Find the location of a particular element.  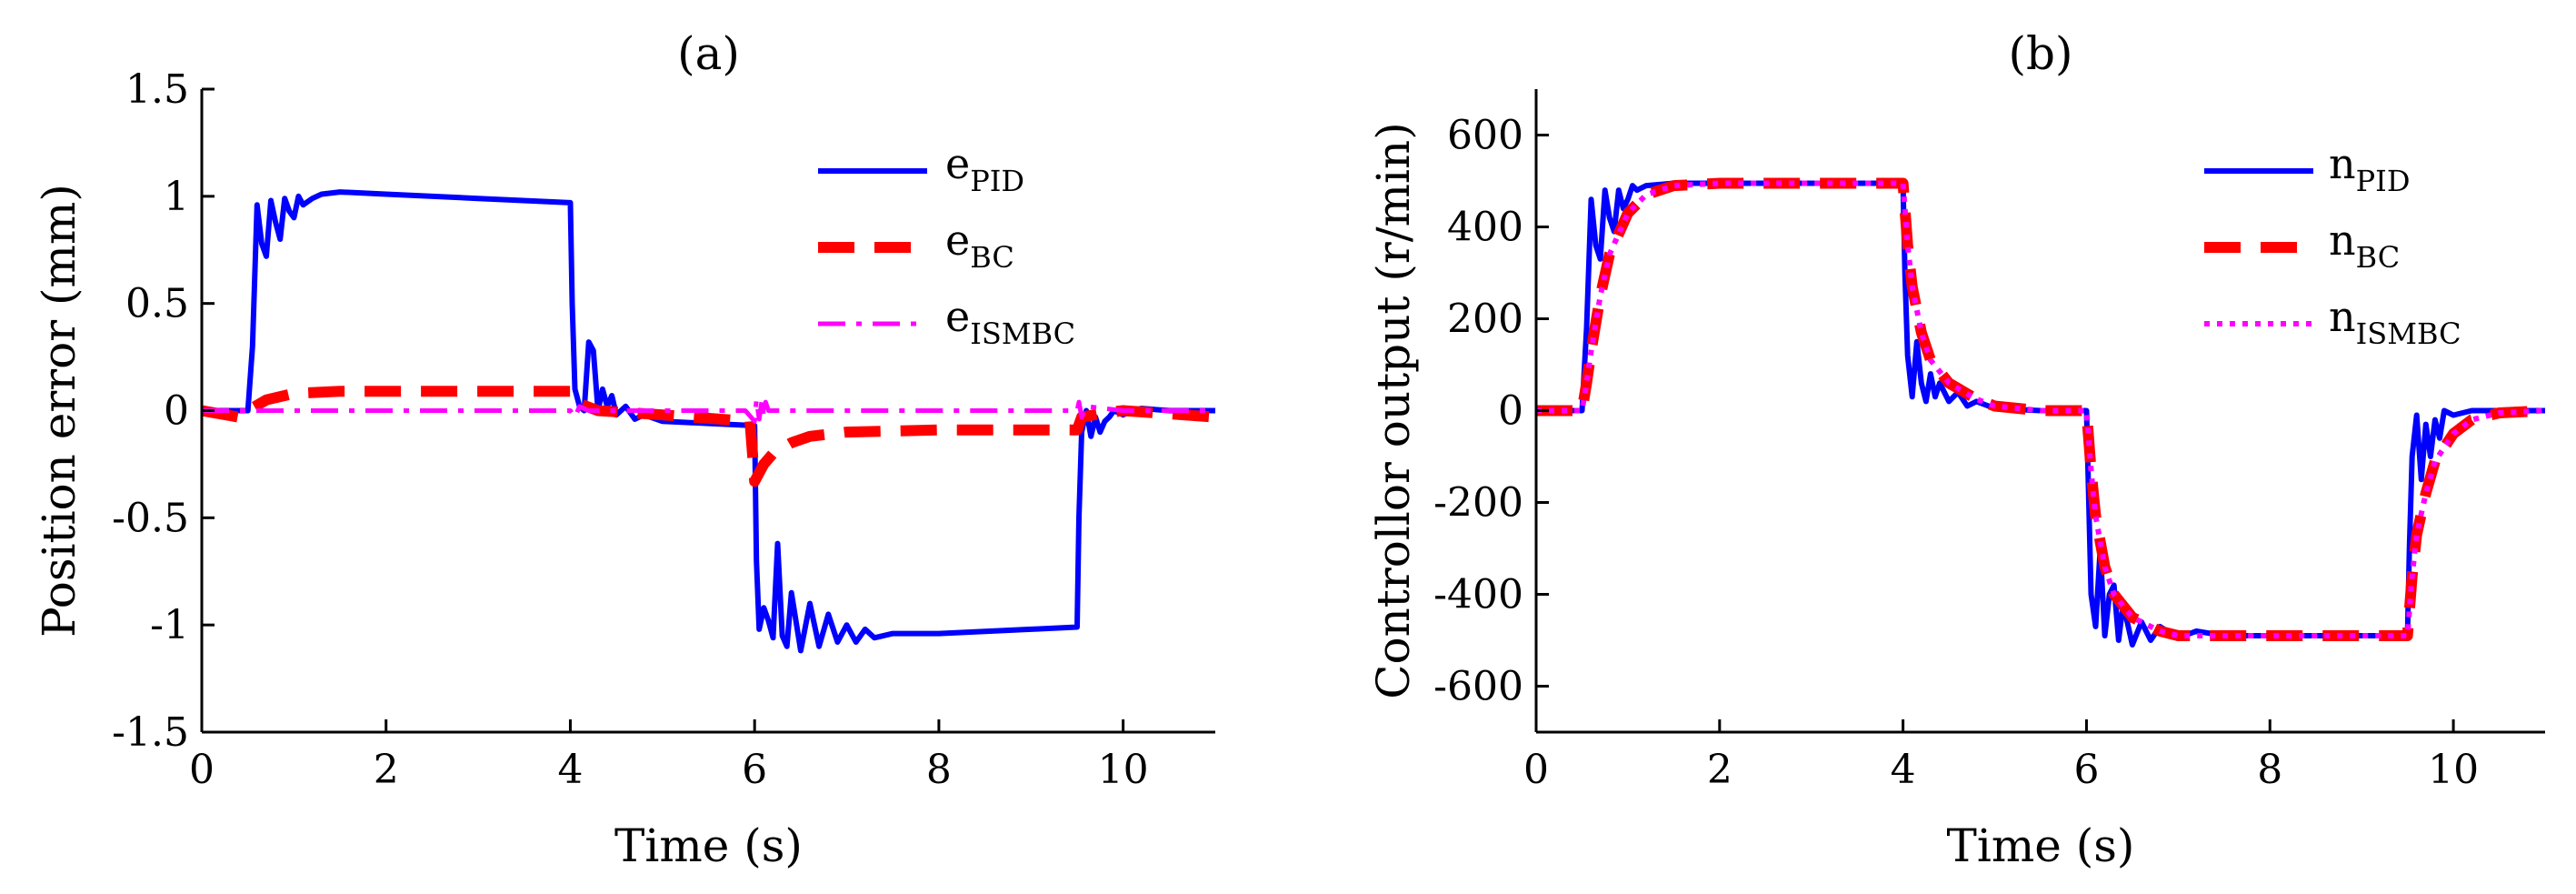

legend-label-pid: ePID is located at coordinates (984, 168).